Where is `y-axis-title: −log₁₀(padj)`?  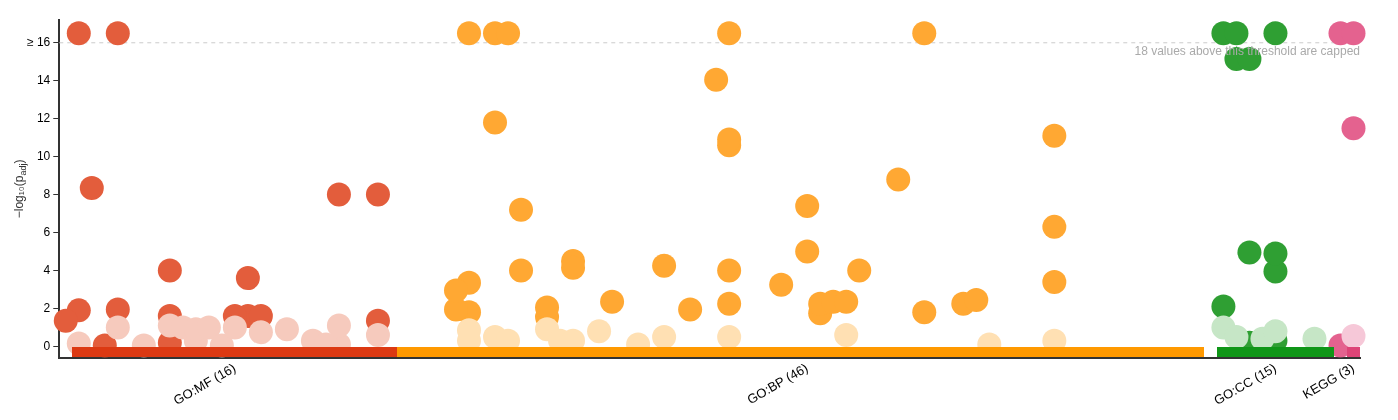
y-axis-title: −log₁₀(padj) is located at coordinates (20, 189).